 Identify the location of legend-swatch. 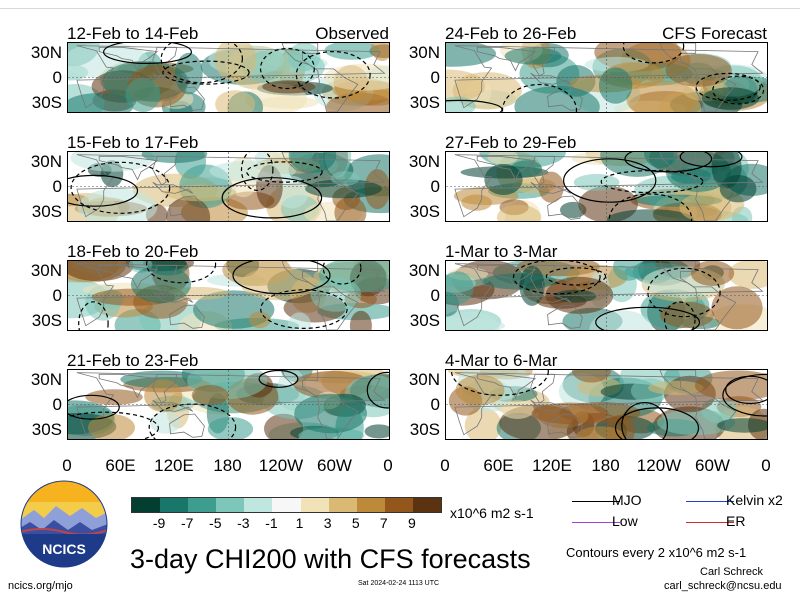
(596, 522).